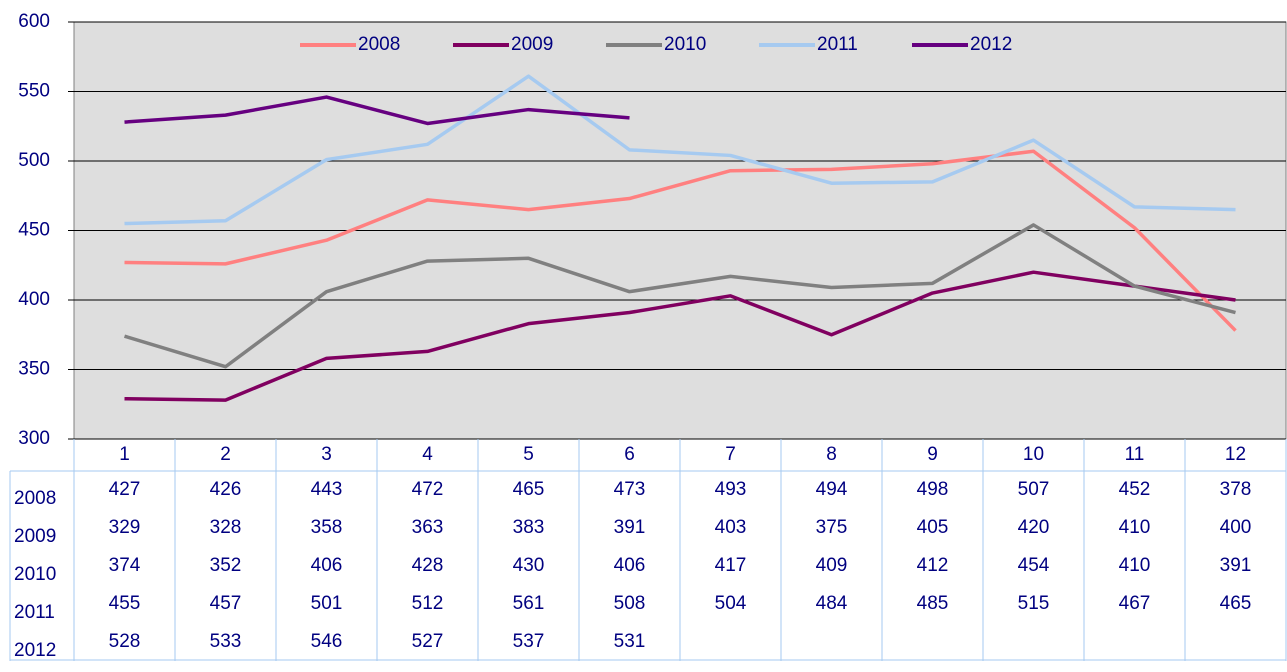 This screenshot has height=672, width=1287. What do you see at coordinates (1135, 489) in the screenshot?
I see `table-value: 452` at bounding box center [1135, 489].